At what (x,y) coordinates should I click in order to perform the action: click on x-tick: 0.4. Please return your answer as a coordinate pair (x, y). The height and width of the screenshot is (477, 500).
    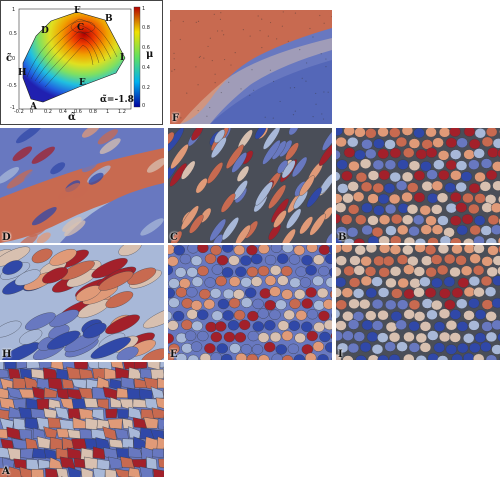
    Looking at the image, I should click on (63, 112).